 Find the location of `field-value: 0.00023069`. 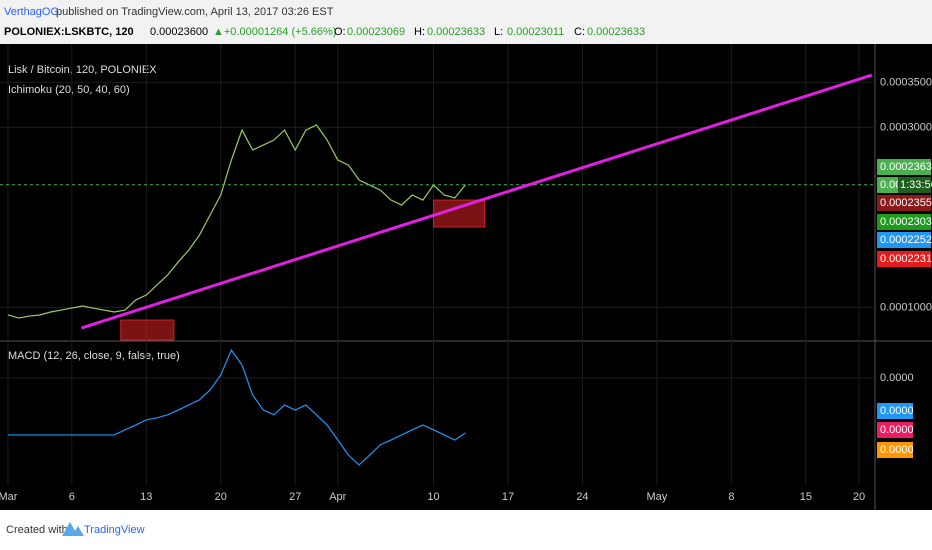

field-value: 0.00023069 is located at coordinates (376, 32).